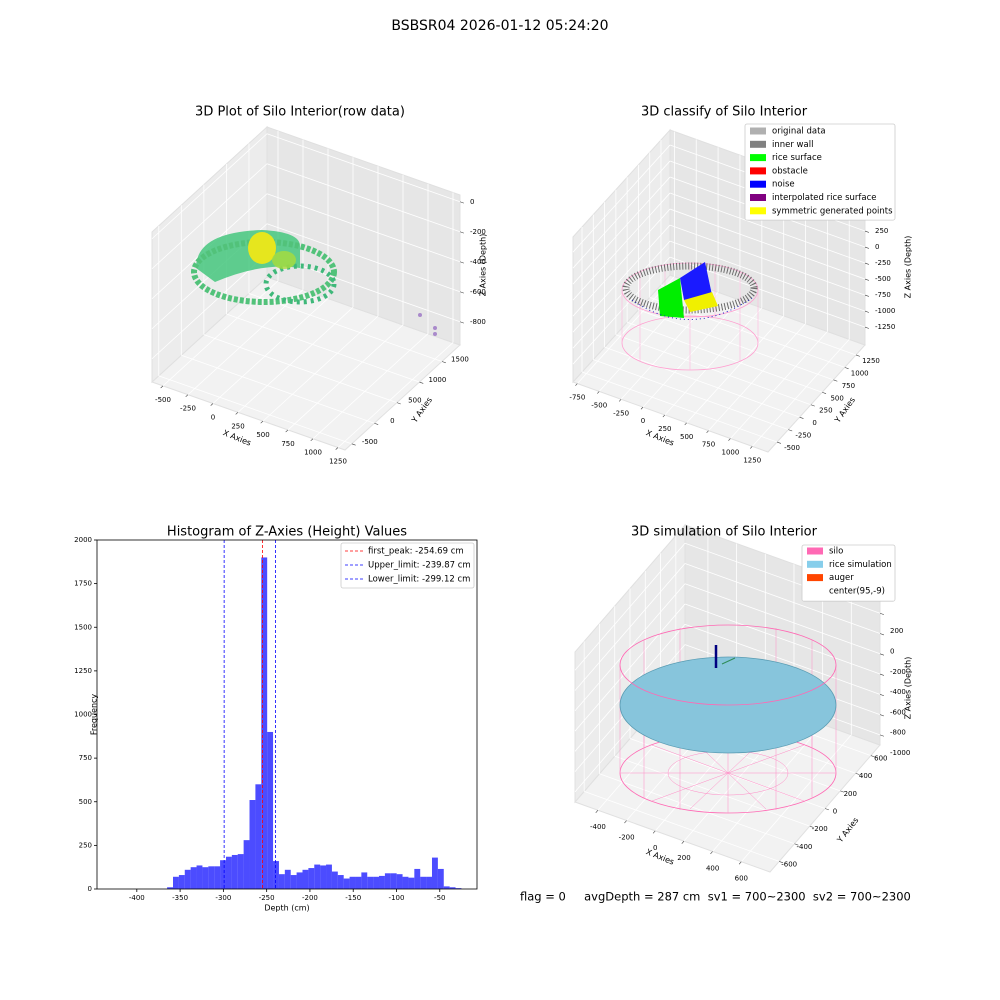 This screenshot has width=1000, height=1000. I want to click on y-tick-label: -400, so click(804, 847).